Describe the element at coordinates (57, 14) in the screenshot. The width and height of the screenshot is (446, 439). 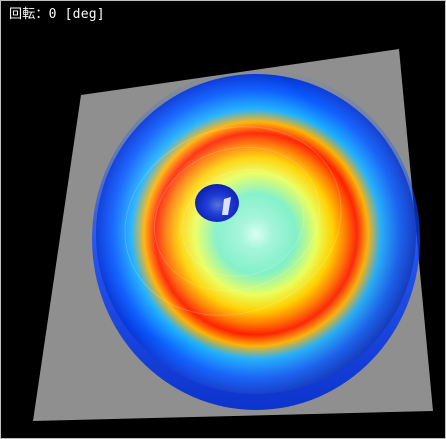
I see `rotation-readout: 回転：0 [deg]` at that location.